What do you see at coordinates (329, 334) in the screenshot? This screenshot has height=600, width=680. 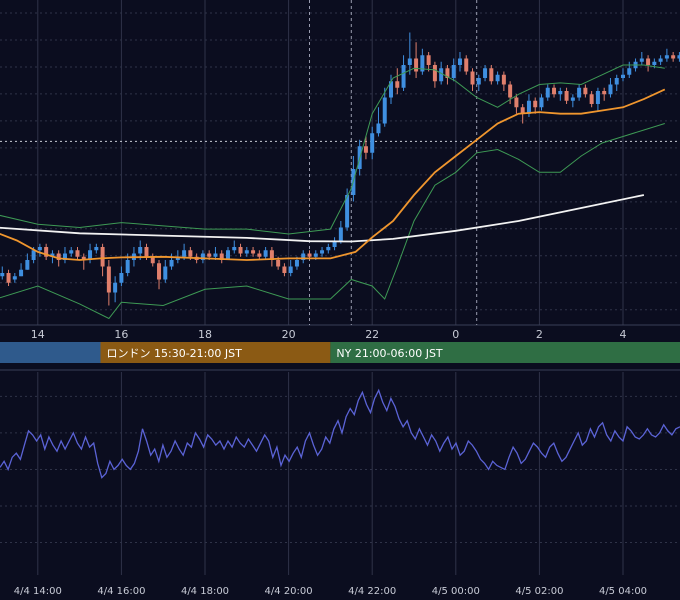 I see `main-x-axis: 14 16 18 20 22 0 2 4` at bounding box center [329, 334].